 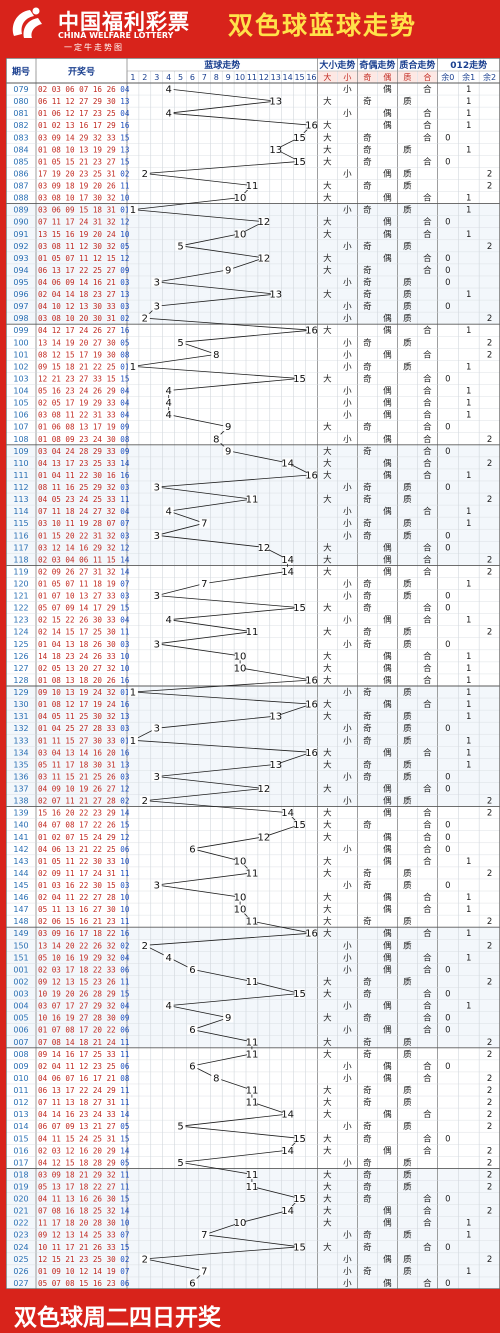 I want to click on red-balls: 03 09 14 29 32 33, so click(x=79, y=137).